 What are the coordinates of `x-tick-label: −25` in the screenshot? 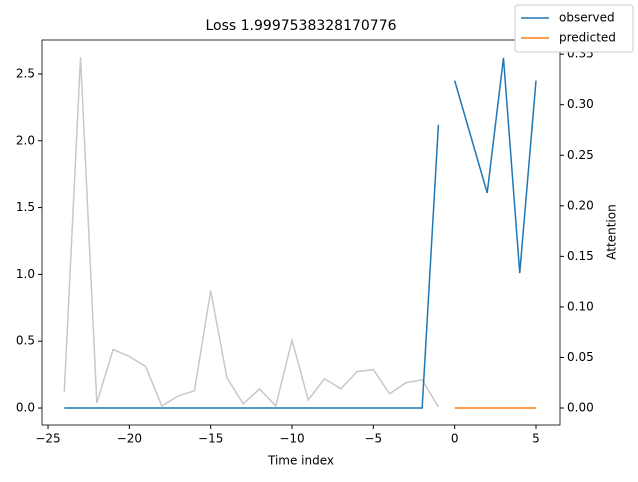 It's located at (47, 439).